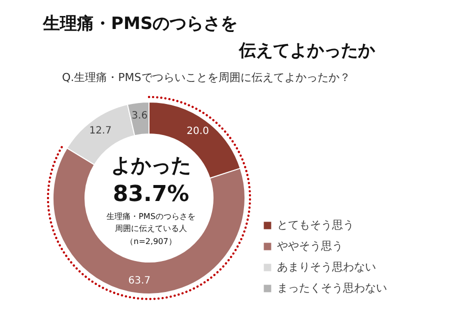 Image resolution: width=450 pixels, height=322 pixels. I want to click on legend-label: あまりそう思わない, so click(326, 267).